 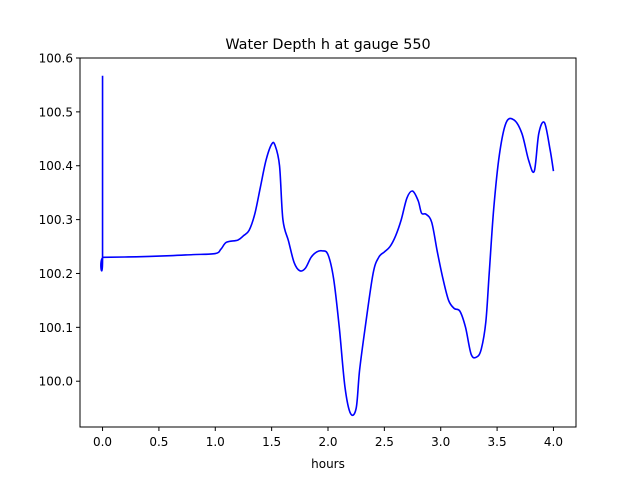 What do you see at coordinates (56, 382) in the screenshot?
I see `y-tick-label: 100.0` at bounding box center [56, 382].